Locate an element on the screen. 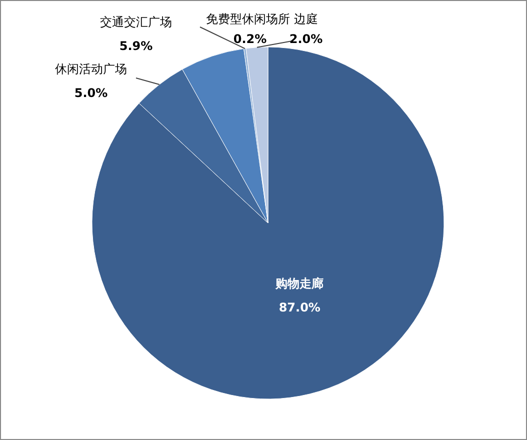 The image size is (527, 440). data-label: 5.9% is located at coordinates (136, 46).